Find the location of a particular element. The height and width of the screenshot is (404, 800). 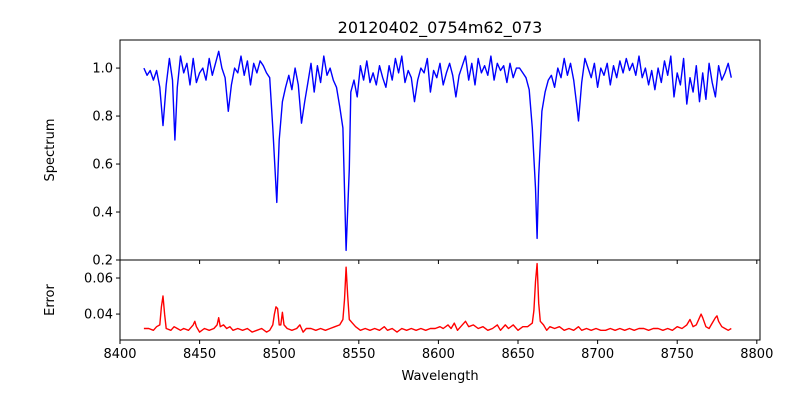

x-tick-label: 8600 is located at coordinates (438, 354).